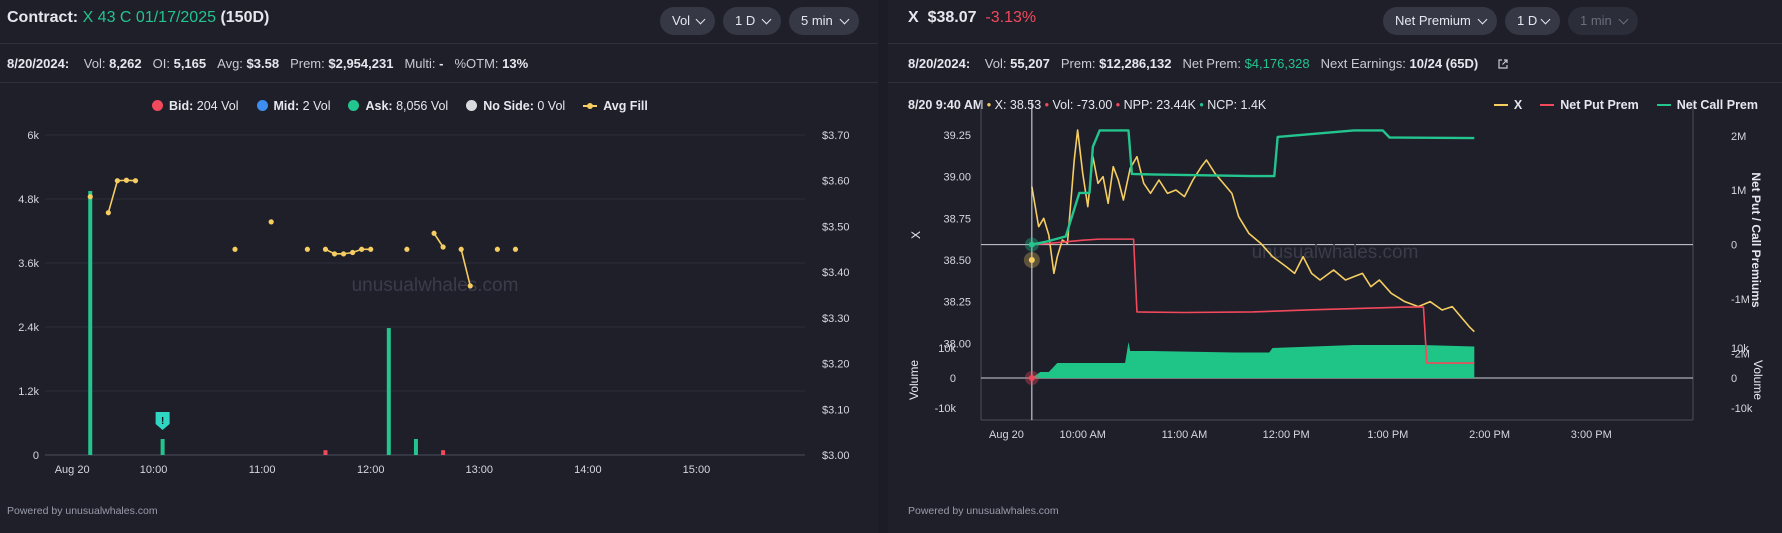 Image resolution: width=1782 pixels, height=533 pixels. I want to click on legend-item: Avg Fill, so click(615, 106).